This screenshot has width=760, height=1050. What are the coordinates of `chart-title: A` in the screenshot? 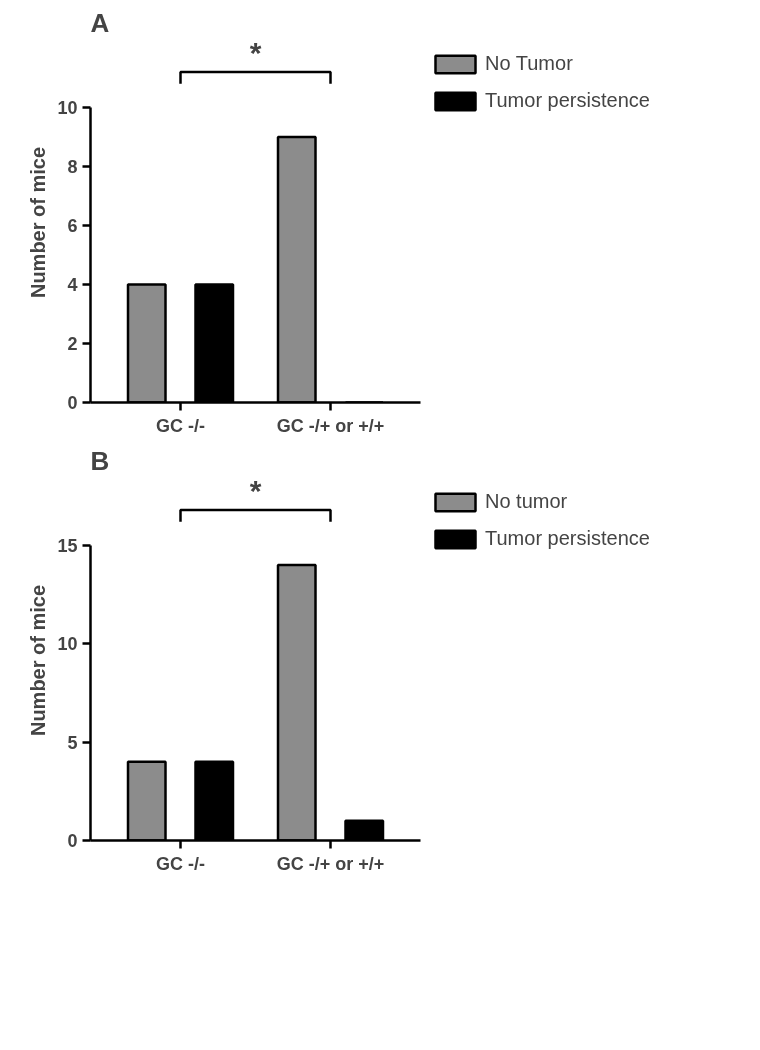 It's located at (100, 22).